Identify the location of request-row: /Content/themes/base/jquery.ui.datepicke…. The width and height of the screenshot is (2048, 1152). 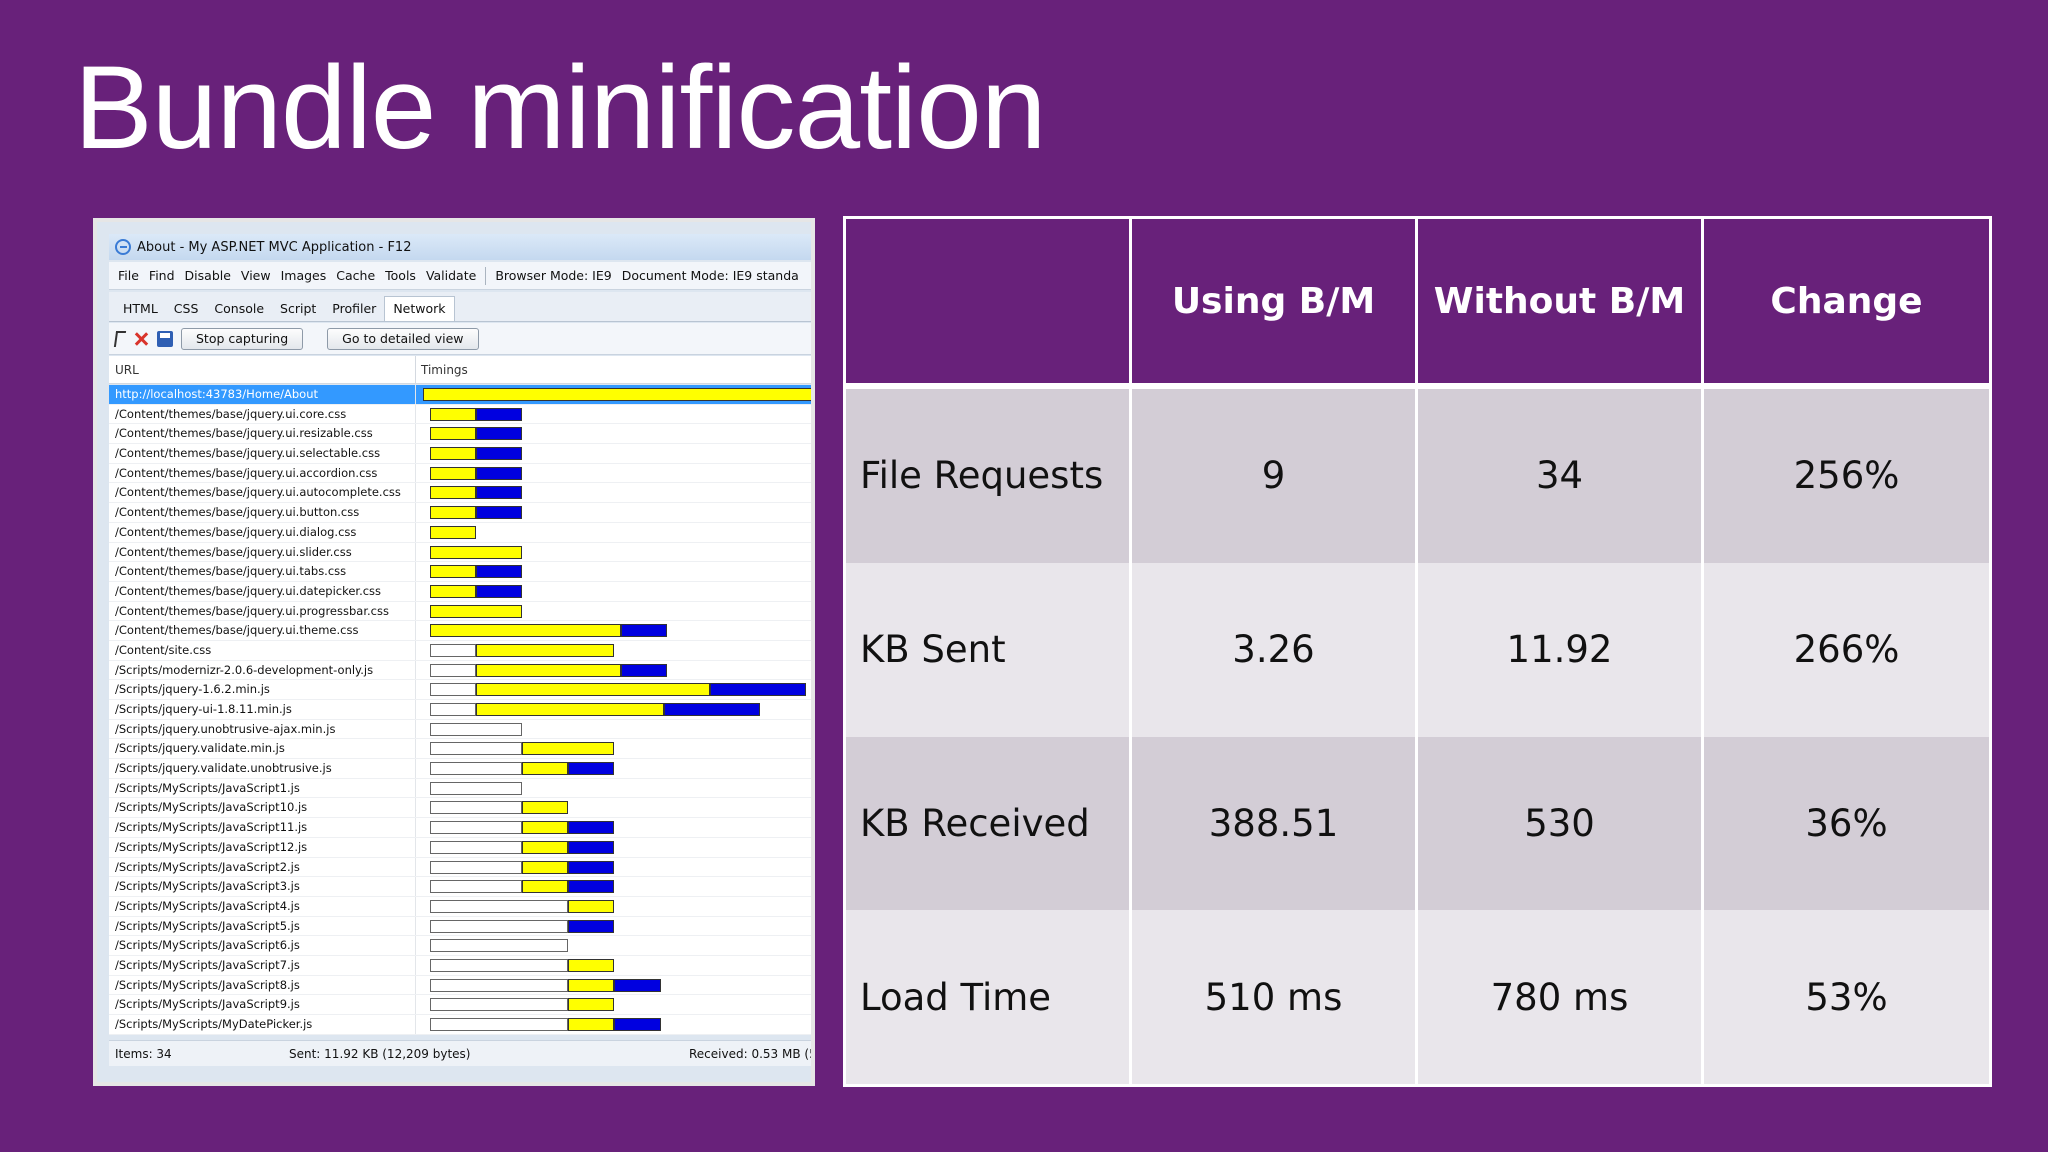
(460, 591).